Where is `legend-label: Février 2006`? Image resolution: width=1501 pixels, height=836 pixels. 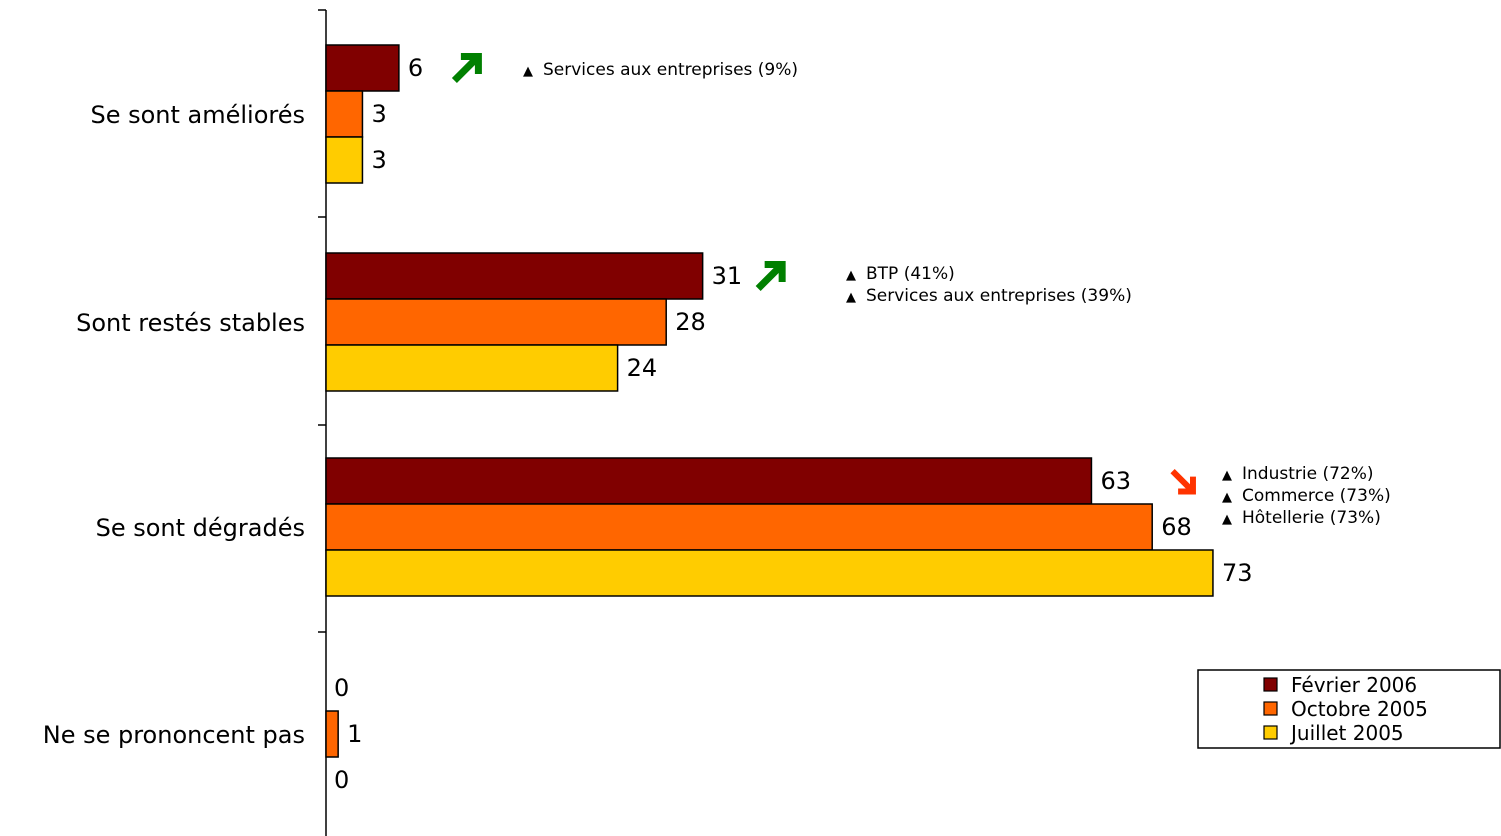
legend-label: Février 2006 is located at coordinates (1354, 685).